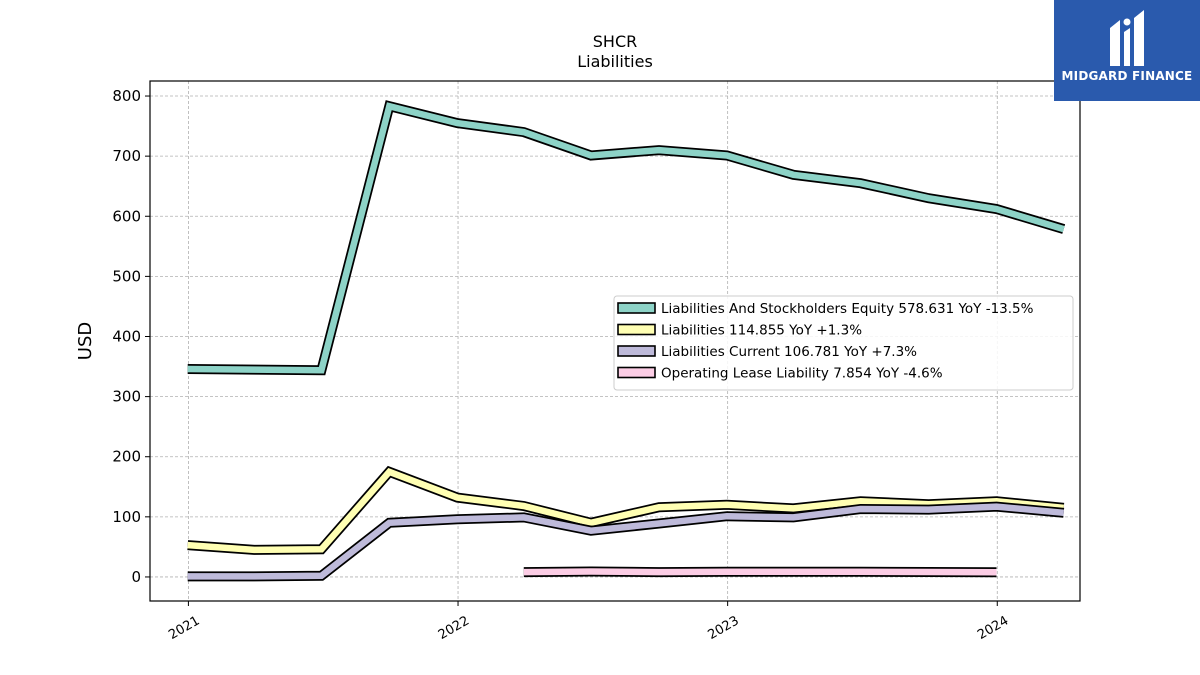 This screenshot has width=1200, height=675. What do you see at coordinates (126, 156) in the screenshot?
I see `y-tick-label: 700` at bounding box center [126, 156].